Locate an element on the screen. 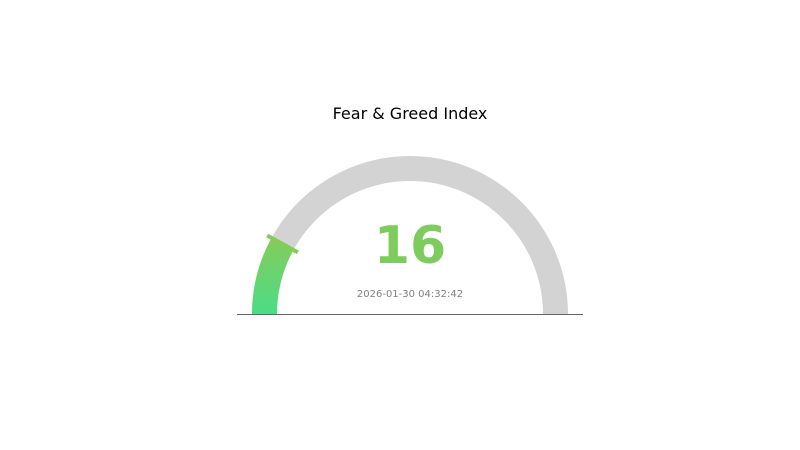  timestamp: 2026-01-30 04:32:42 is located at coordinates (410, 294).